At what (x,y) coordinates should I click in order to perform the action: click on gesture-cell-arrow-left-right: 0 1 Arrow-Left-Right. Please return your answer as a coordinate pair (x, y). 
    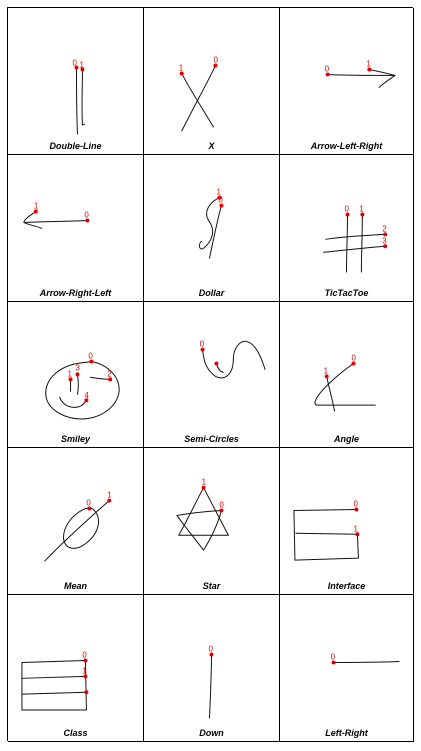
    Looking at the image, I should click on (347, 81).